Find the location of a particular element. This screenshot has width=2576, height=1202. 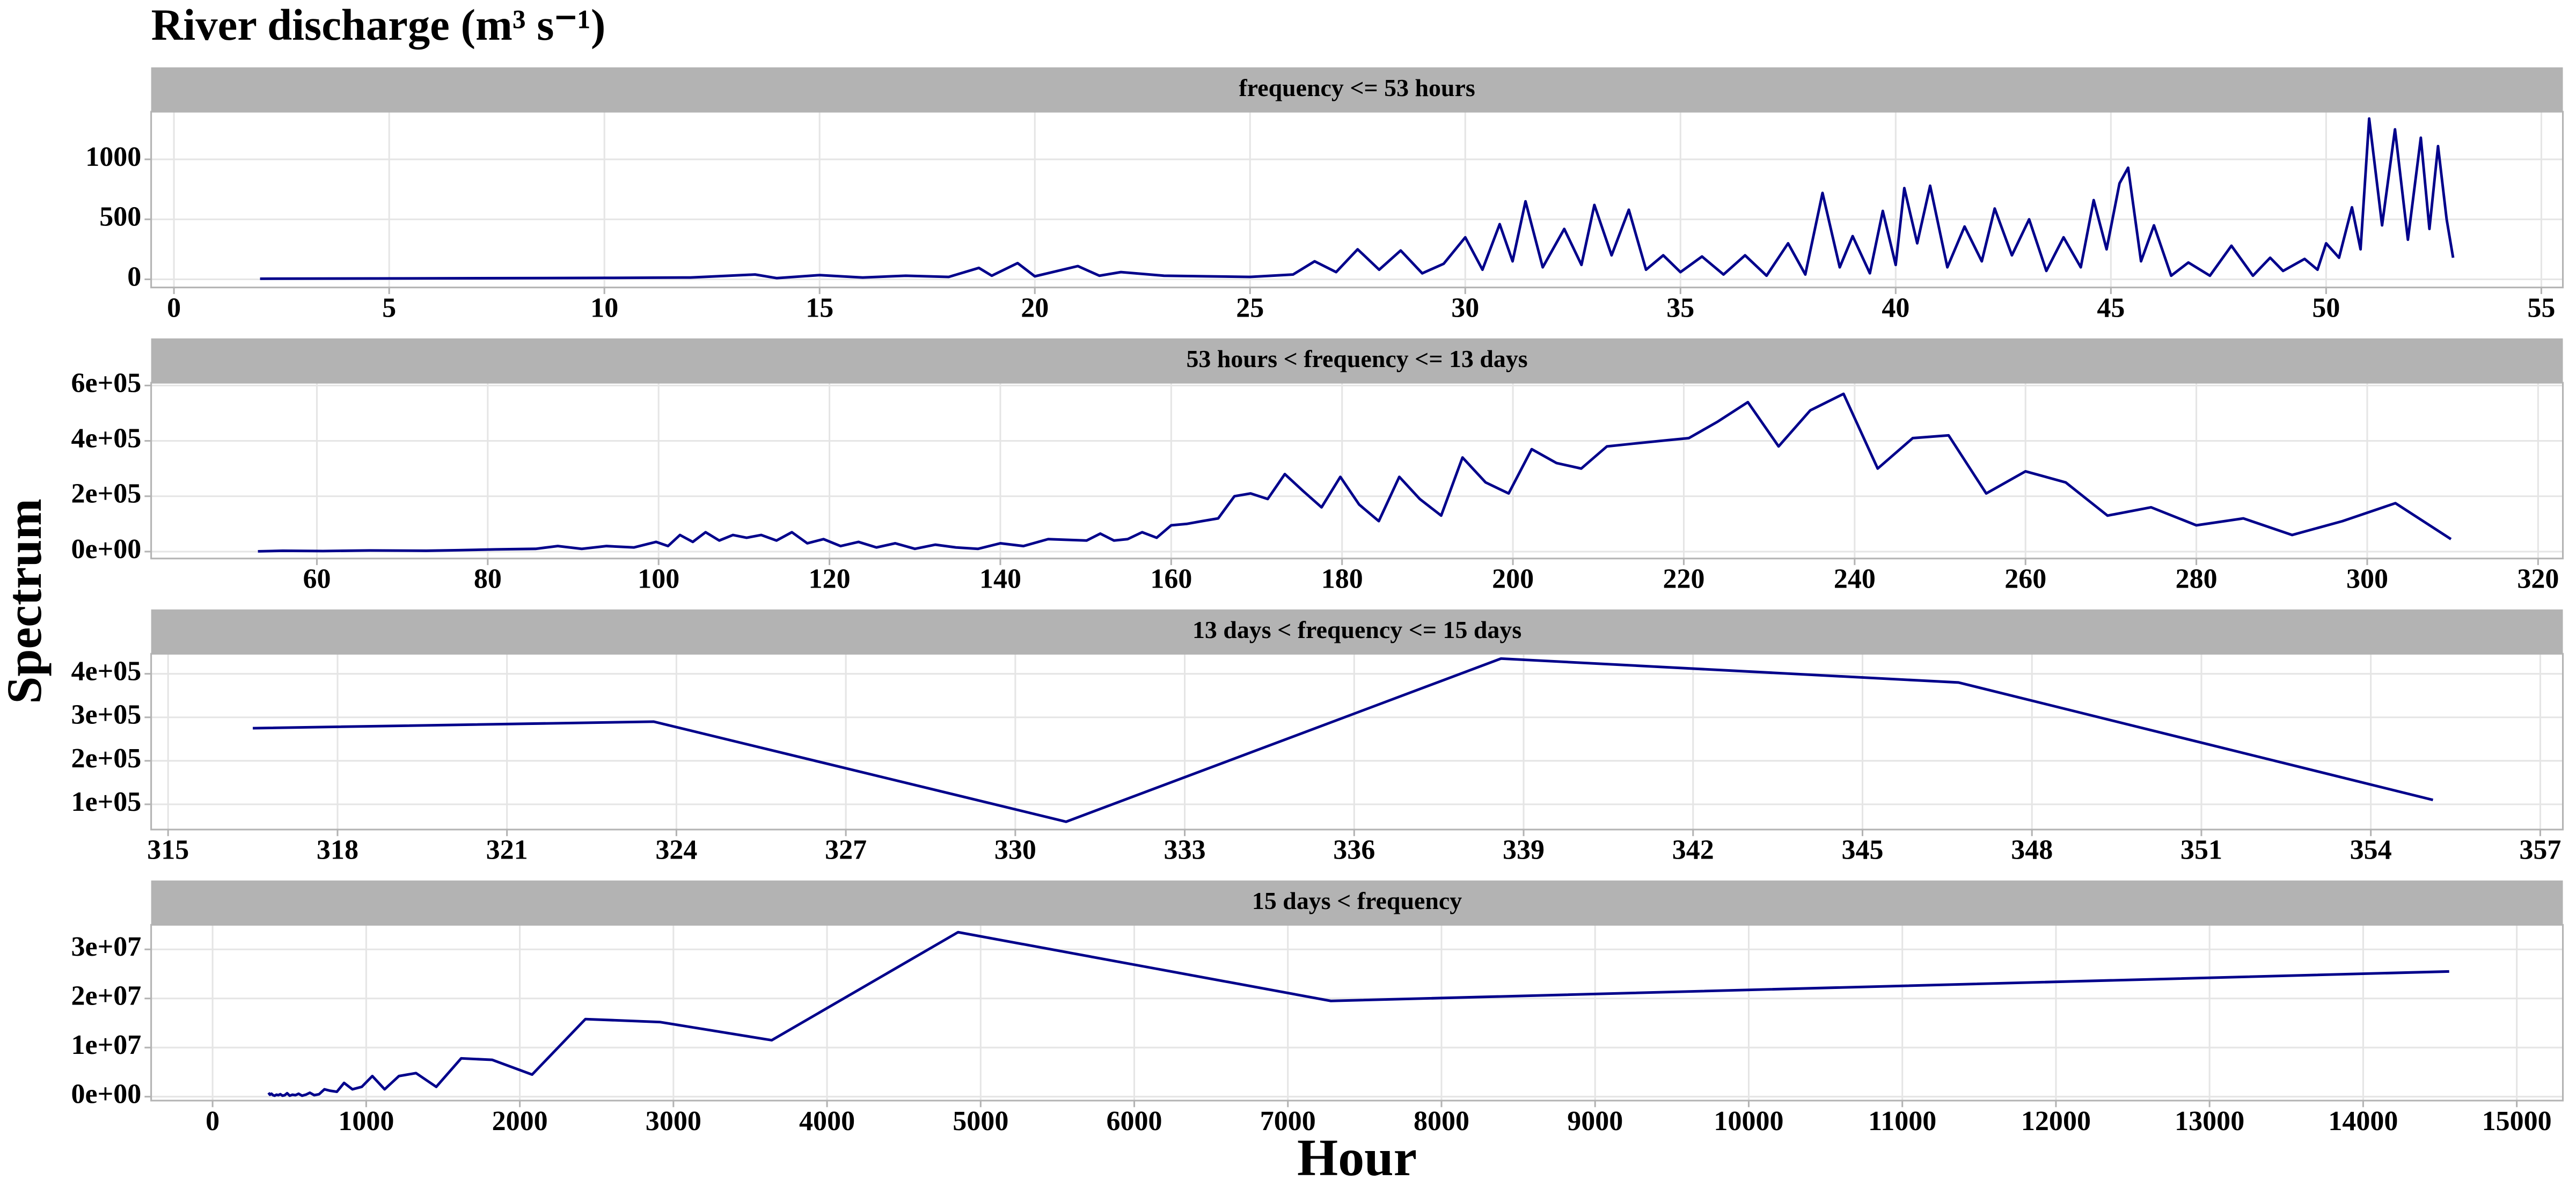

x-tick-label: 6000 is located at coordinates (1134, 1121).